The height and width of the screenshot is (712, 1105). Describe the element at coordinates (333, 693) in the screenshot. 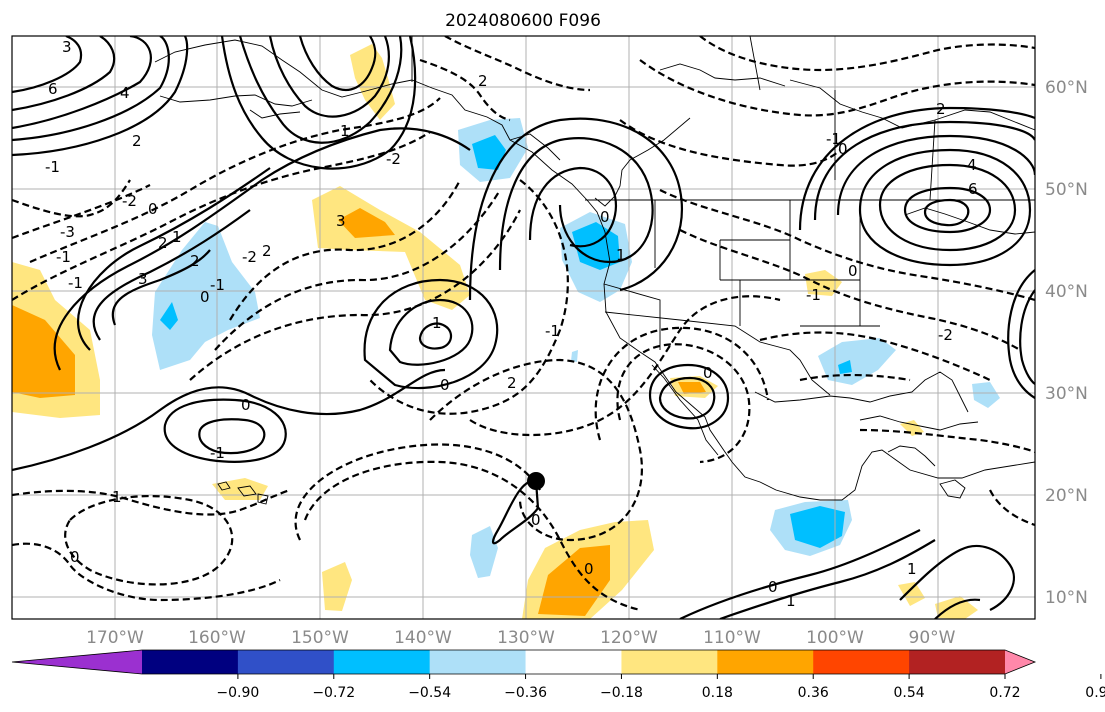

I see `colorbar-tick-label: −0.72` at that location.